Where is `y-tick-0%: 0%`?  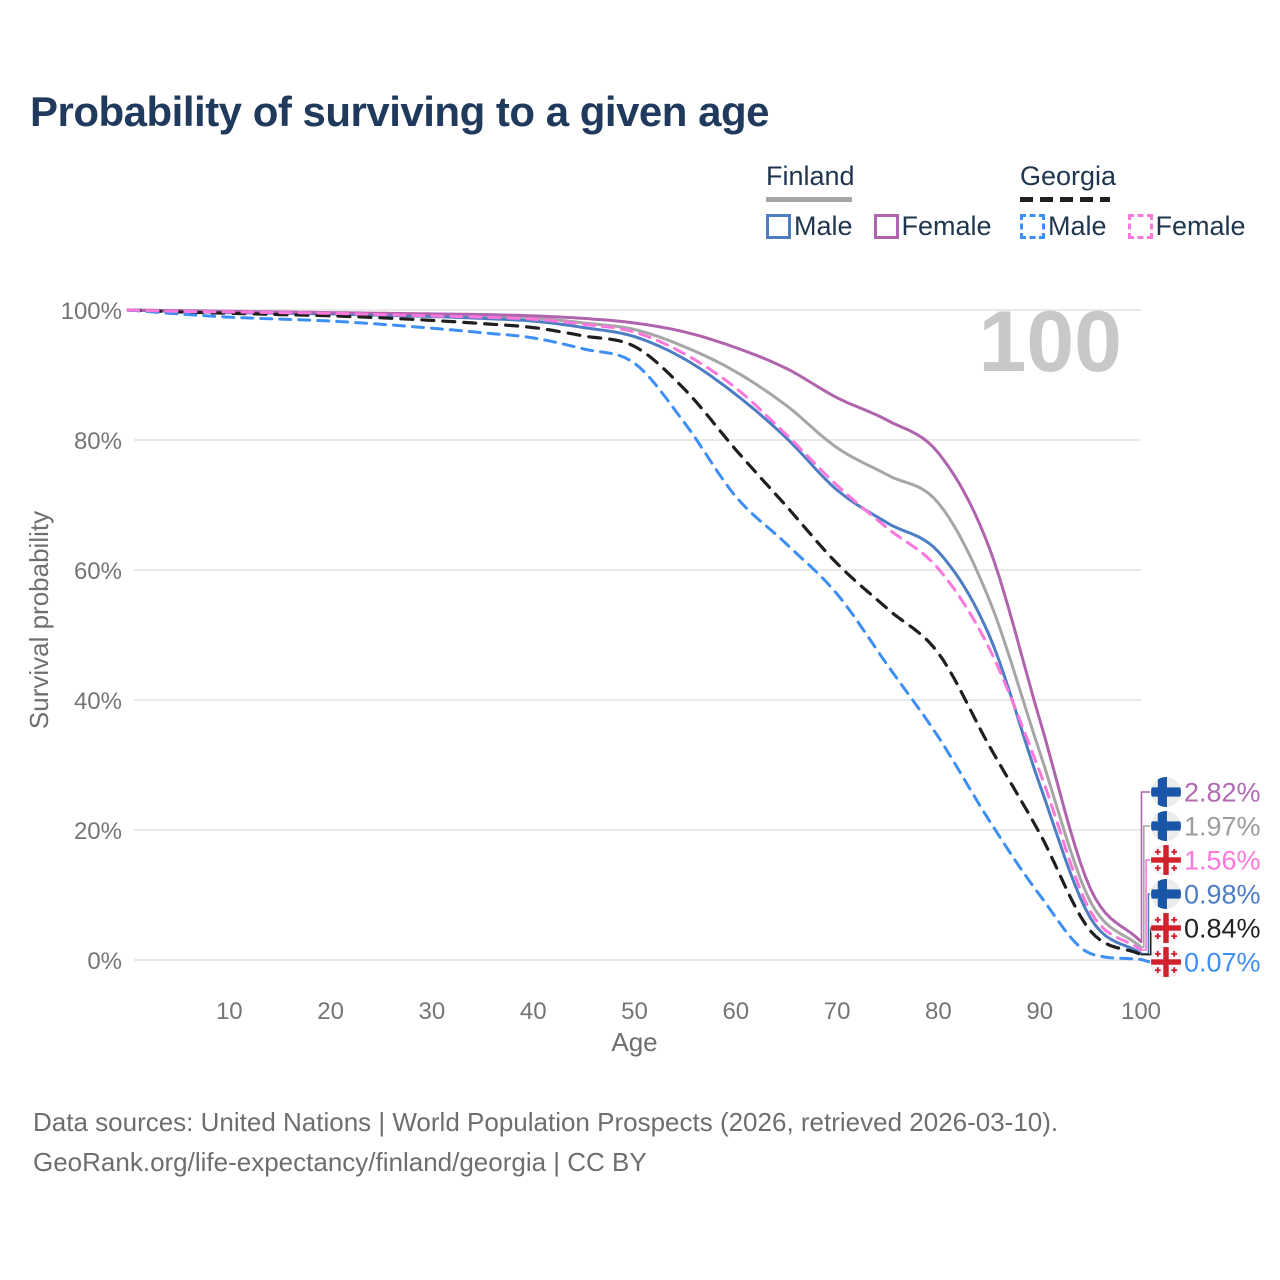
y-tick-0%: 0% is located at coordinates (104, 961).